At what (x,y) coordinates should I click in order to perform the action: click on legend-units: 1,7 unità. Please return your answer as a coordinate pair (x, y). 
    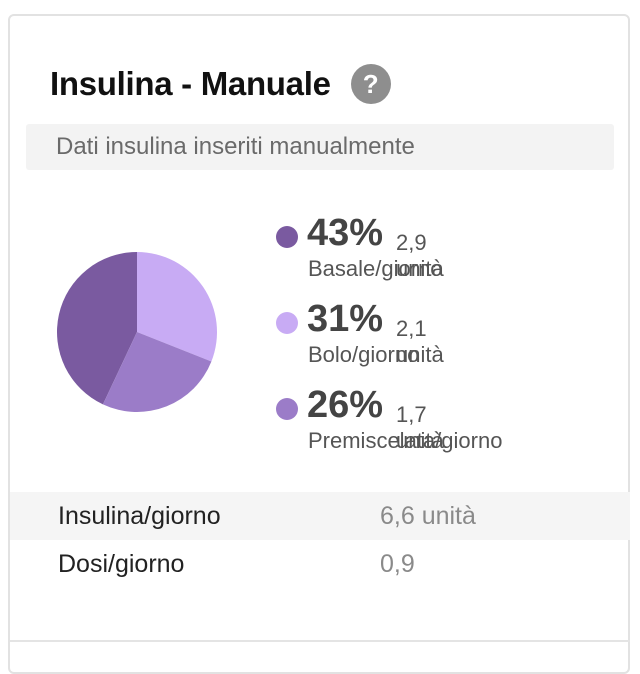
    Looking at the image, I should click on (420, 427).